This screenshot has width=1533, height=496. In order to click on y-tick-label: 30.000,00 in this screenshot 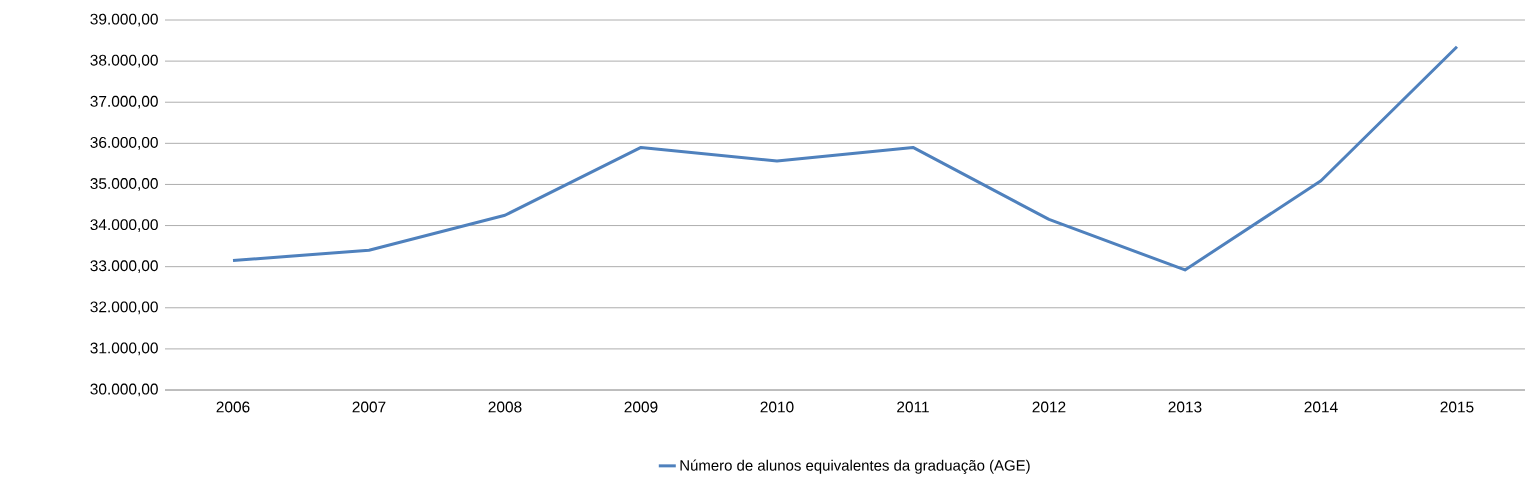, I will do `click(124, 390)`.